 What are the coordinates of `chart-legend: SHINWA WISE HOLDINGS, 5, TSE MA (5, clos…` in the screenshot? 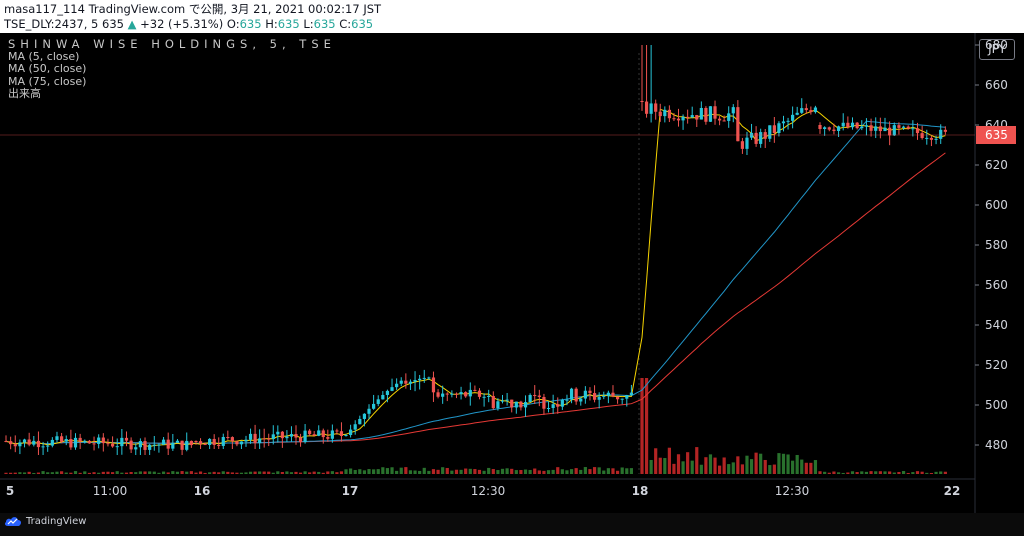 It's located at (172, 69).